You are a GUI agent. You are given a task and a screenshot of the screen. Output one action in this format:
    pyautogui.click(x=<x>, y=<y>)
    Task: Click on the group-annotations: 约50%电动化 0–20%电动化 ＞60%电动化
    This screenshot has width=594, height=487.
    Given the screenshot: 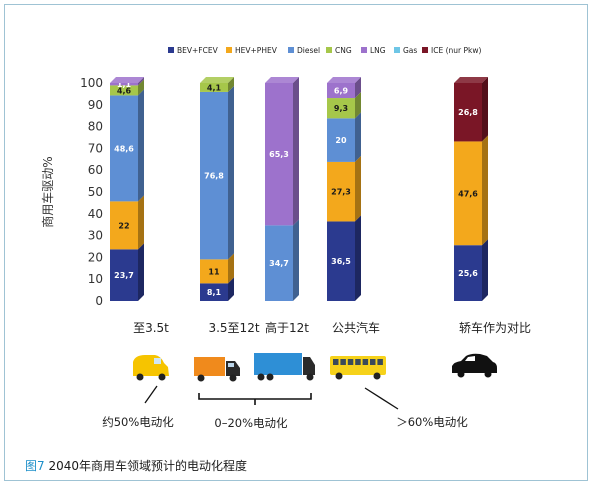 What is the action you would take?
    pyautogui.click(x=285, y=407)
    